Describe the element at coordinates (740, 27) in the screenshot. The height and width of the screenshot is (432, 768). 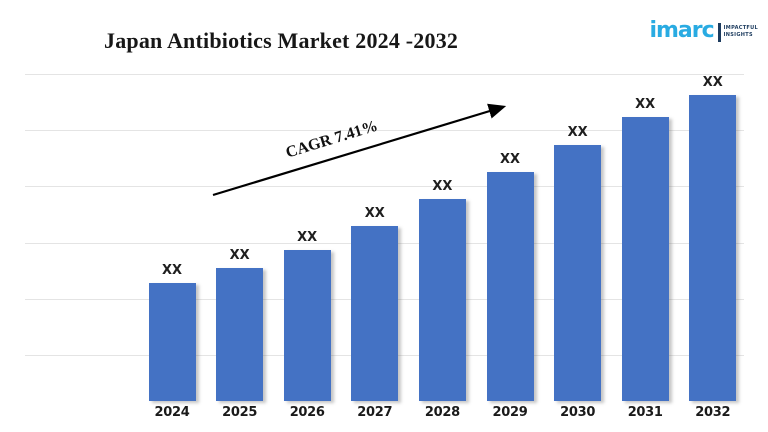
I see `logo-tagline-line1: IMPACTFUL` at that location.